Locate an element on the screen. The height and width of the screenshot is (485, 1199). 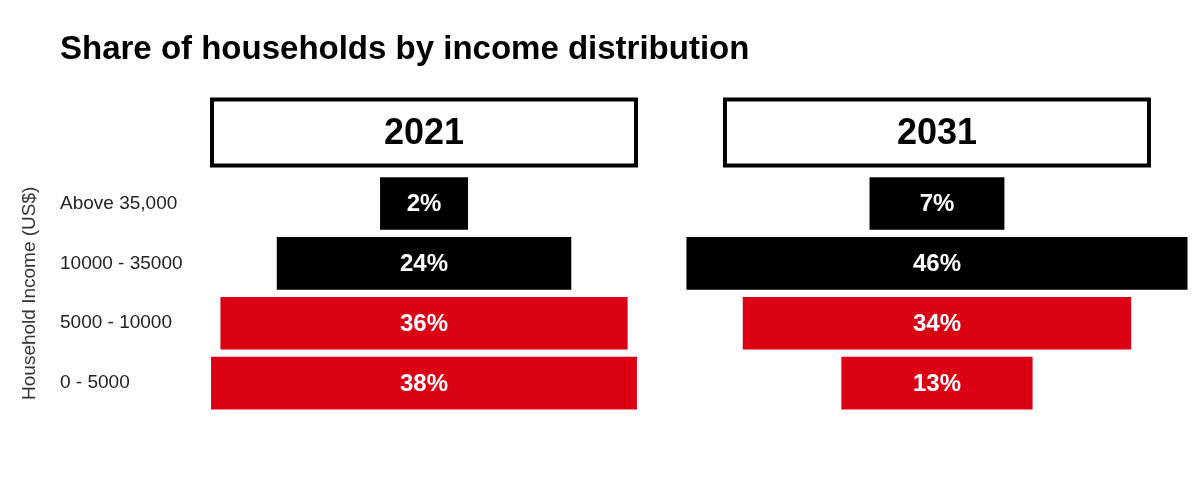
category-label: Above 35,000 is located at coordinates (119, 202).